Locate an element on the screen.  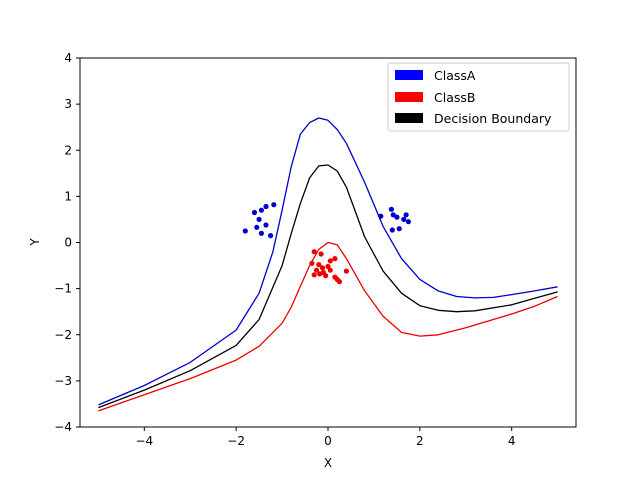
y-tick-label: −3 is located at coordinates (63, 381).